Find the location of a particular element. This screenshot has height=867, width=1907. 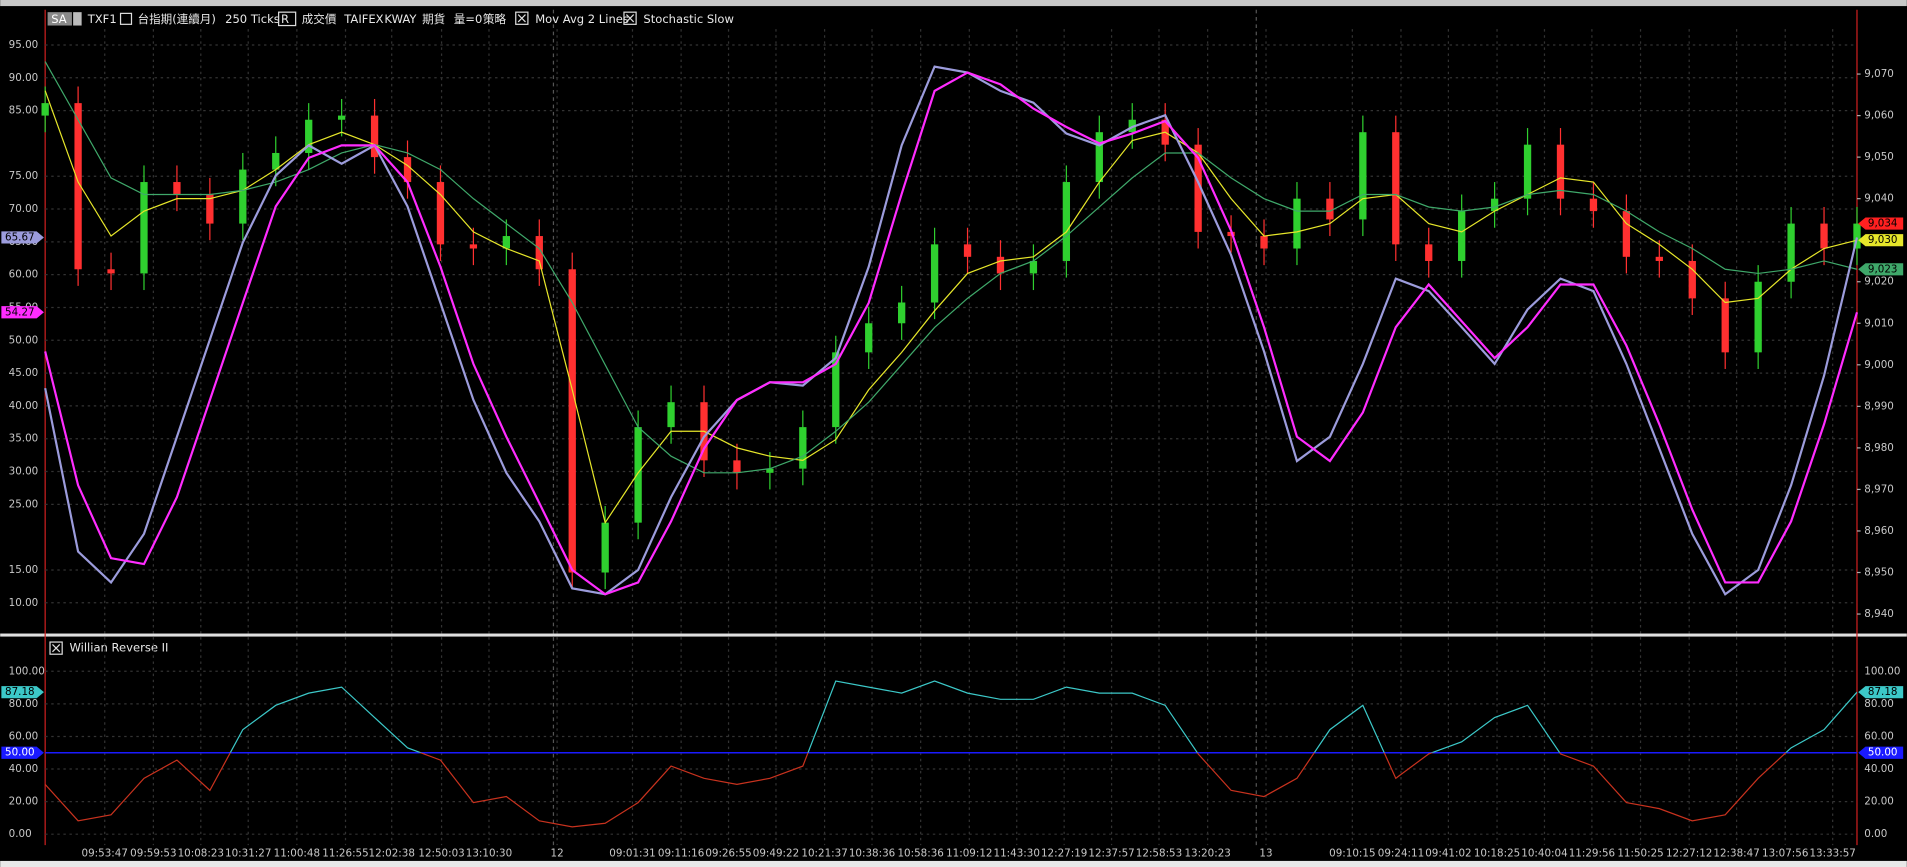

value-tag: 9,023 is located at coordinates (1883, 269).